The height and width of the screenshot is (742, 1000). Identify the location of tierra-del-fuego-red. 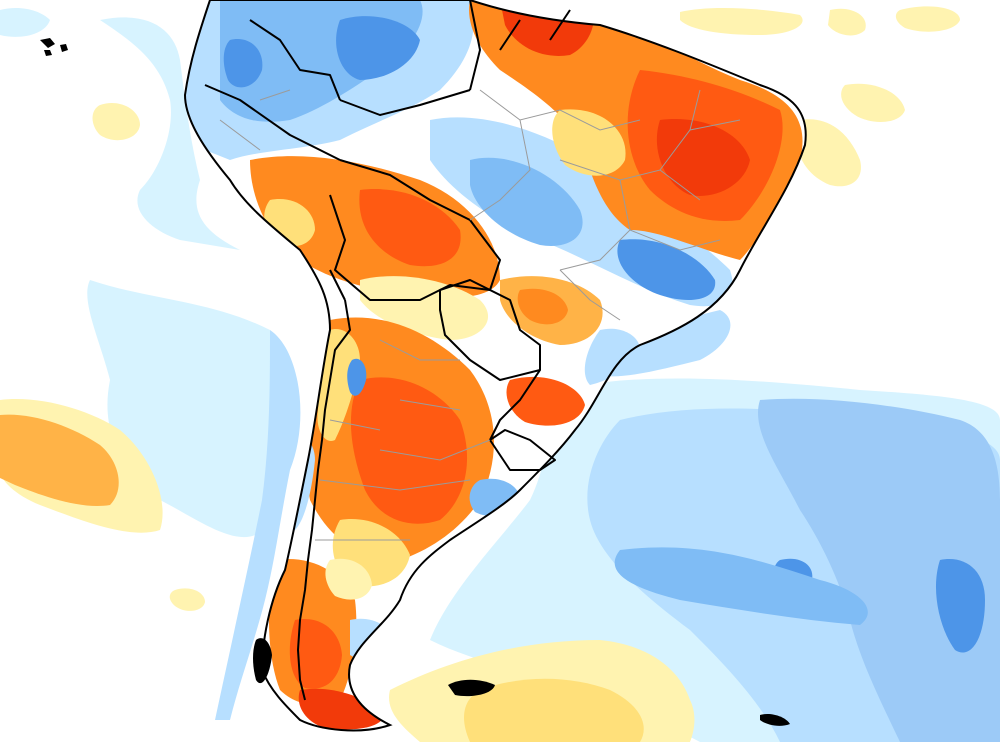
(341, 709).